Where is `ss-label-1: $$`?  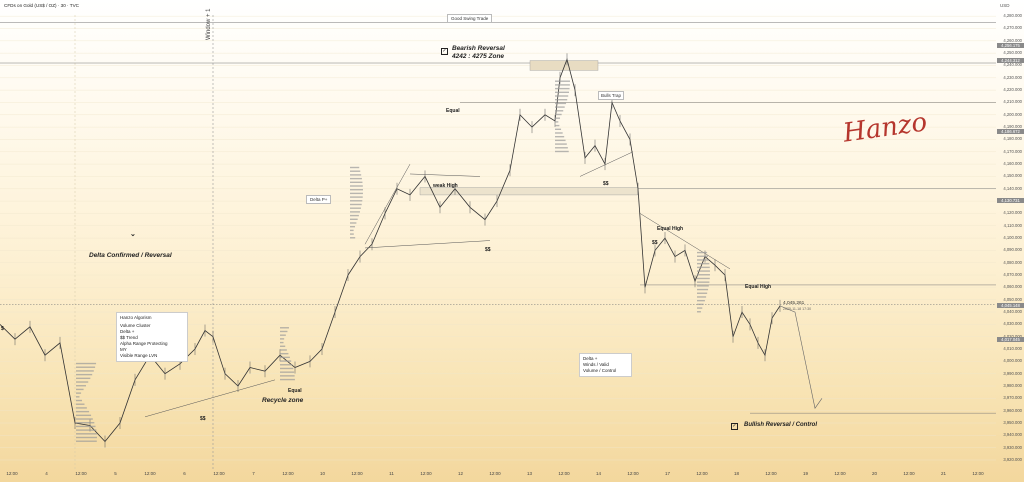
ss-label-1: $$ is located at coordinates (488, 250).